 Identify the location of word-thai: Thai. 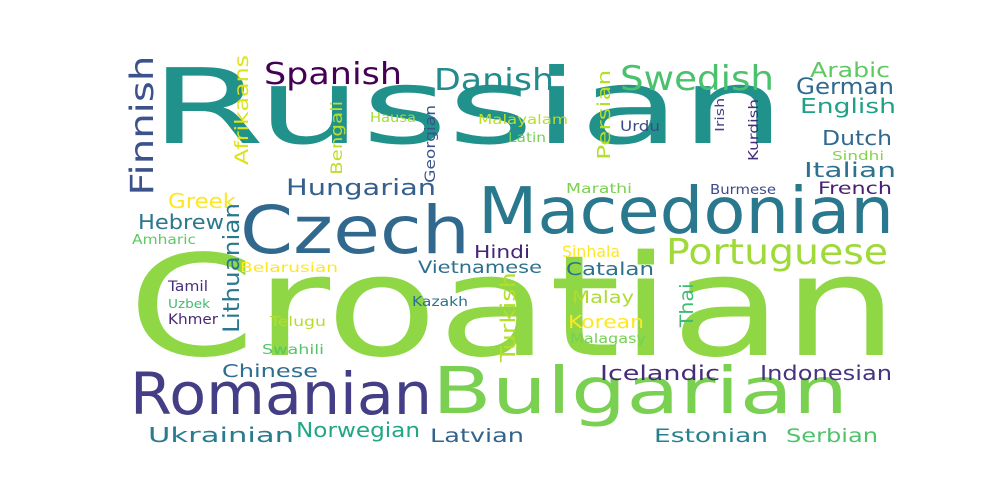
(687, 305).